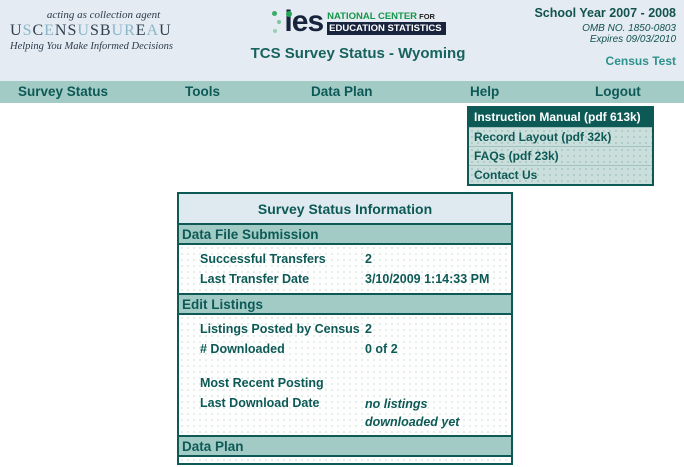  Describe the element at coordinates (63, 91) in the screenshot. I see `nav-item-survey-status: Survey Status` at that location.